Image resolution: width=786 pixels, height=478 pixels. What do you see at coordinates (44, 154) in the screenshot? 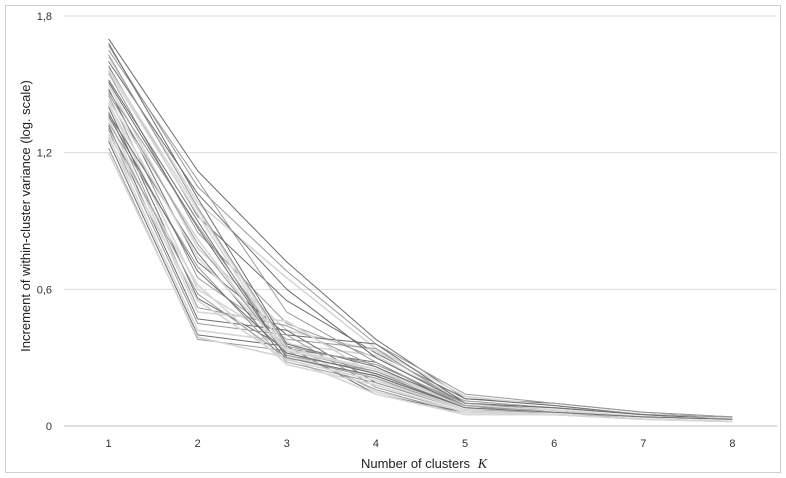
I see `y-tick-label: 1,2` at bounding box center [44, 154].